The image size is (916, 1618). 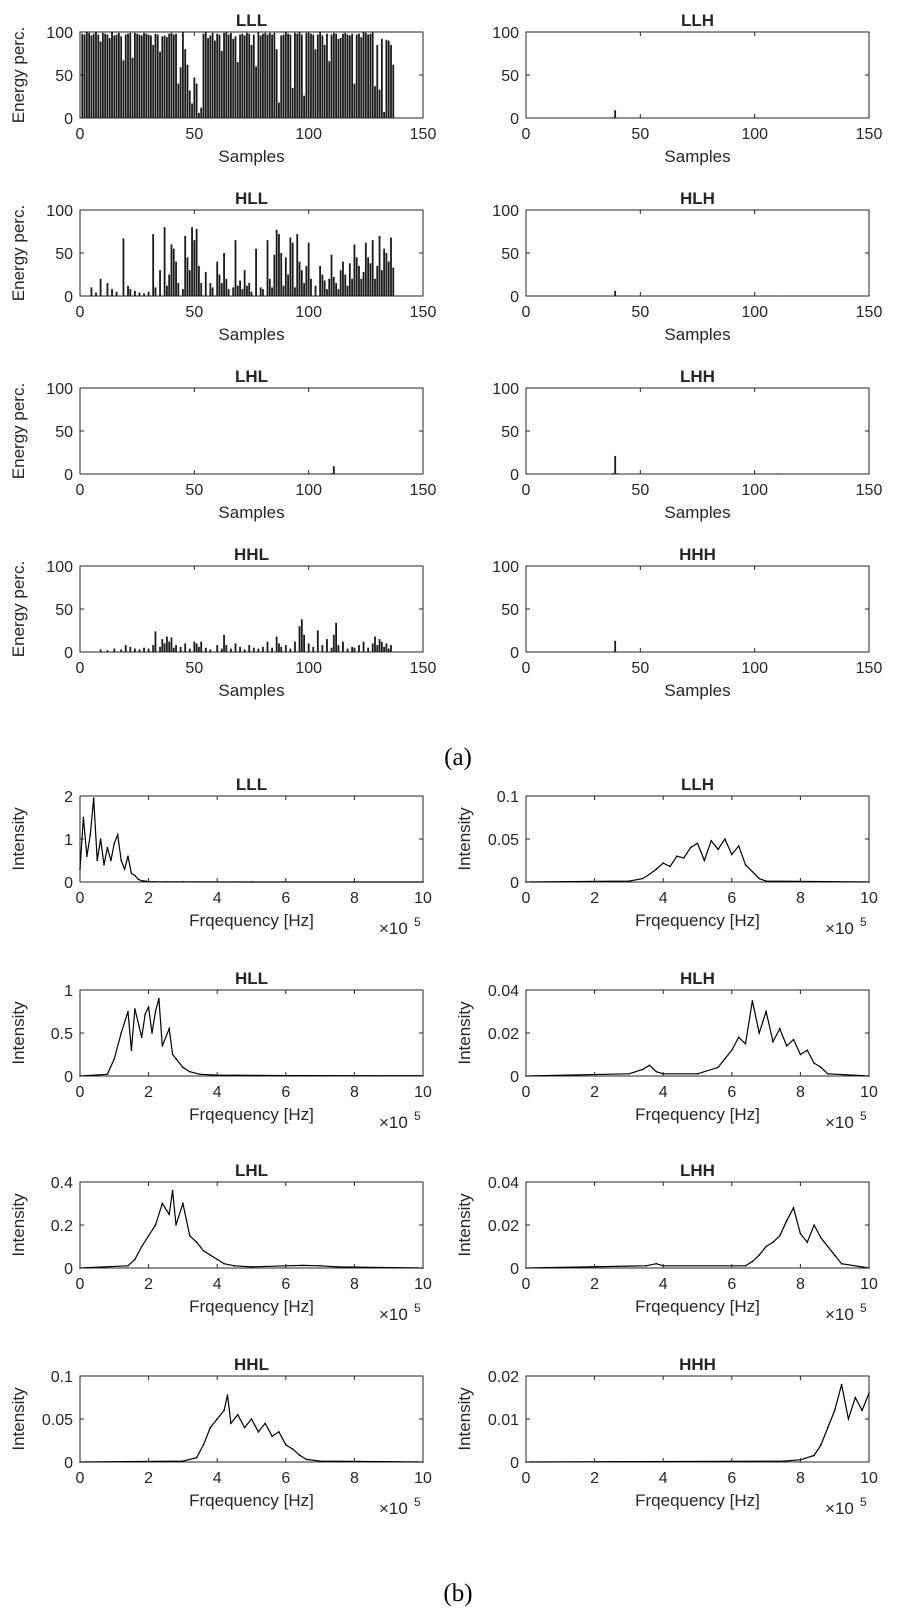 What do you see at coordinates (839, 1314) in the screenshot?
I see `x-exponent-base: ×10` at bounding box center [839, 1314].